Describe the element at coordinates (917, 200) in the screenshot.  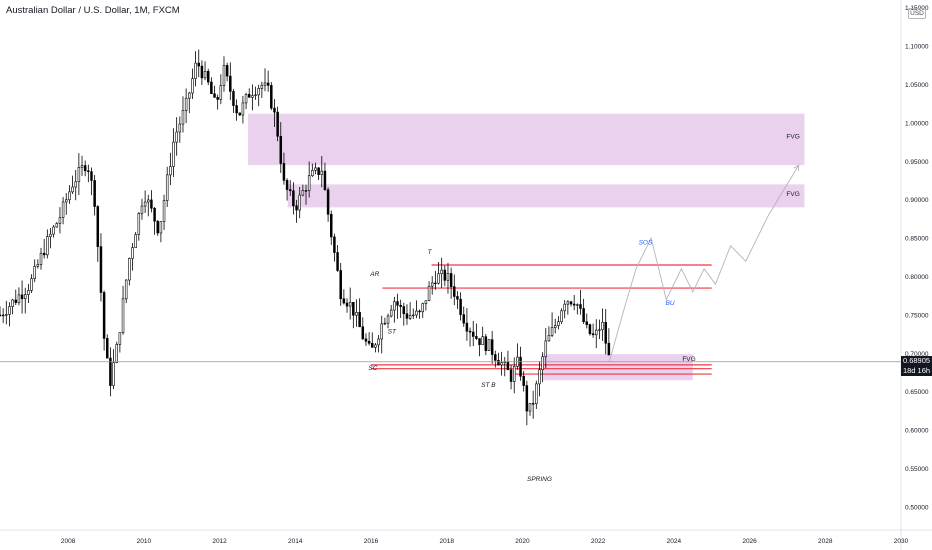
I see `y-tick-label: 0.90000` at that location.